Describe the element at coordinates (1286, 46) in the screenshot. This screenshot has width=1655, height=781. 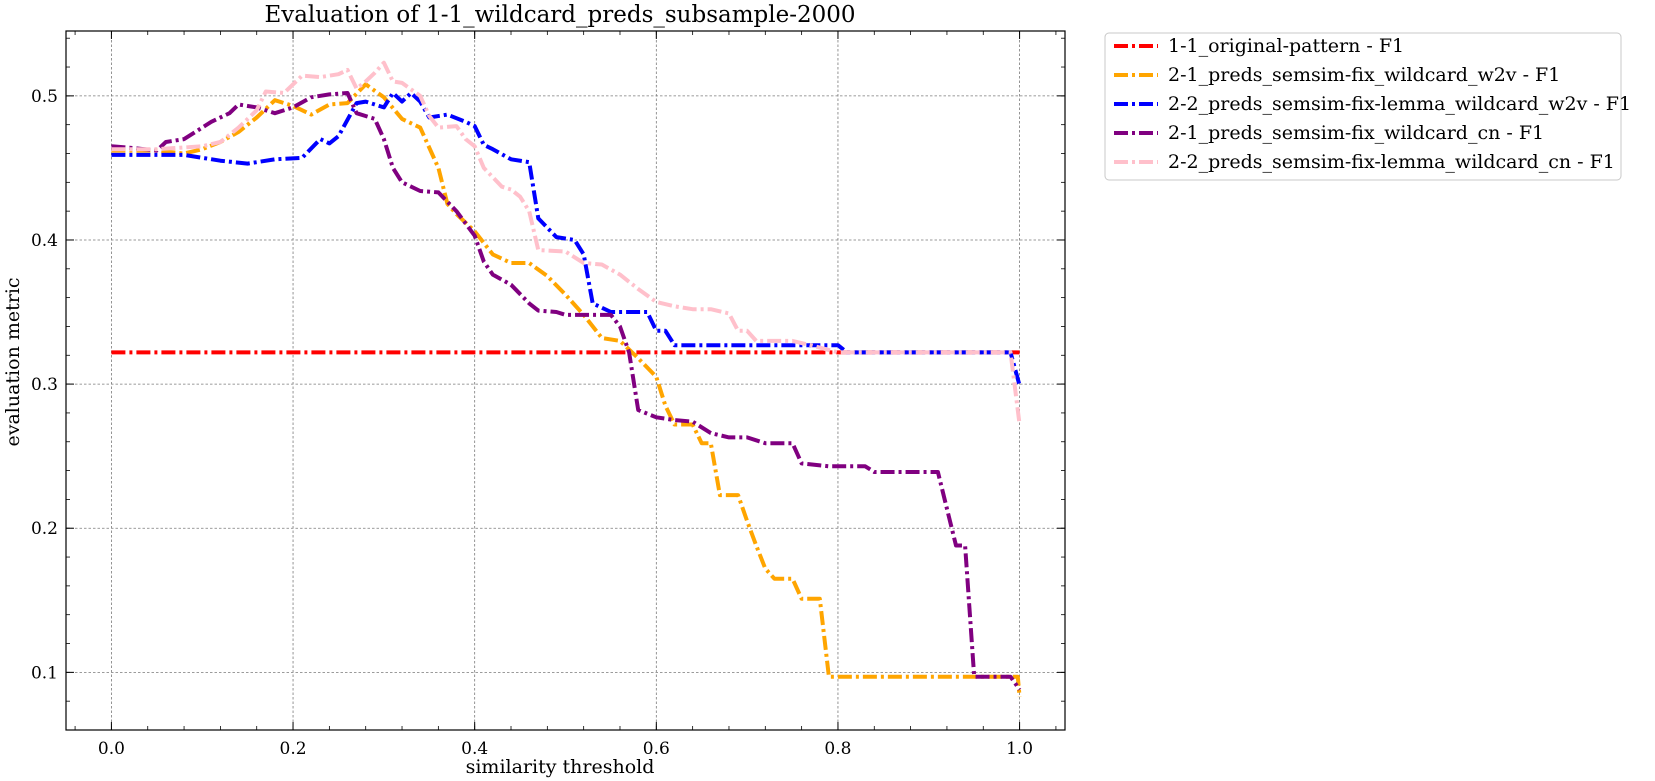
I see `legend-label-1: 1-1_original-pattern - F1` at that location.